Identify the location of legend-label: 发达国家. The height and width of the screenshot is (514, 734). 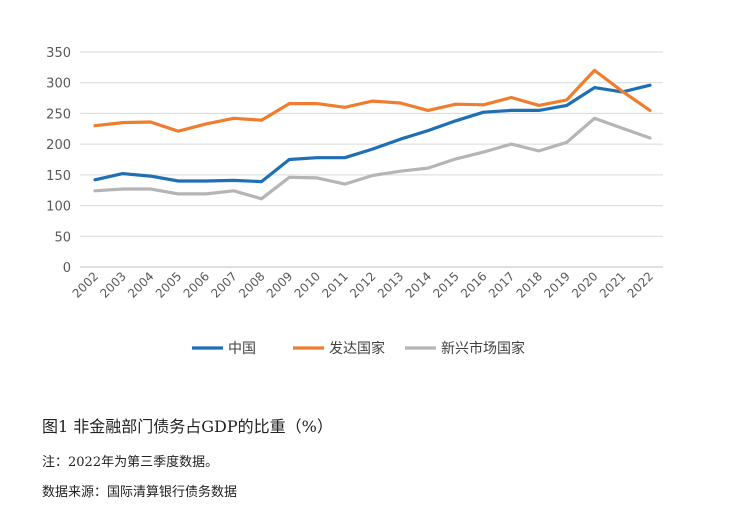
(357, 348).